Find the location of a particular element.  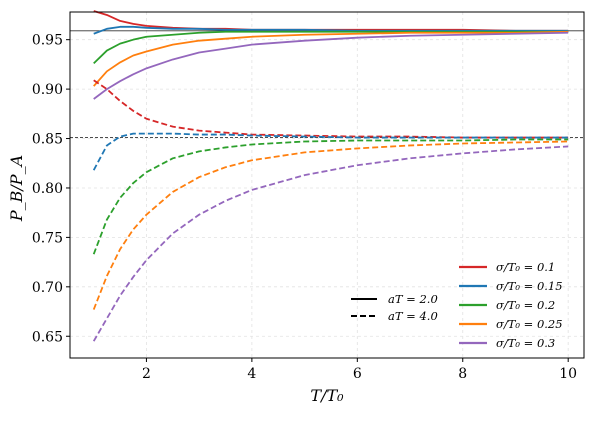

x-axis-ticks: 2 4 6 8 10 is located at coordinates (359, 370).